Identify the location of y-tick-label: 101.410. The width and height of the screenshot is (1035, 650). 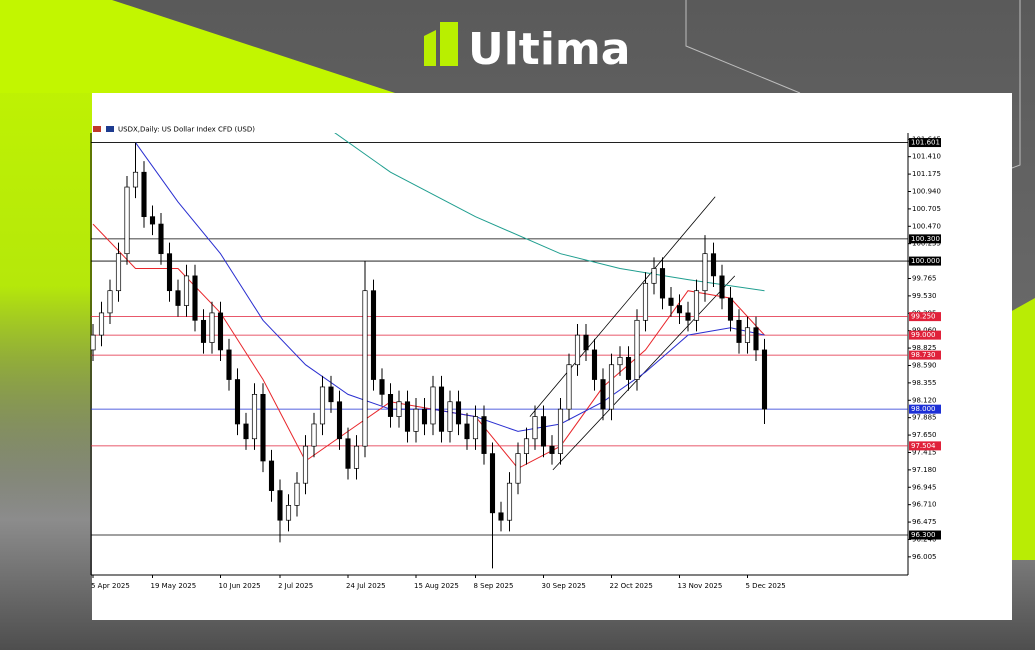
(926, 157).